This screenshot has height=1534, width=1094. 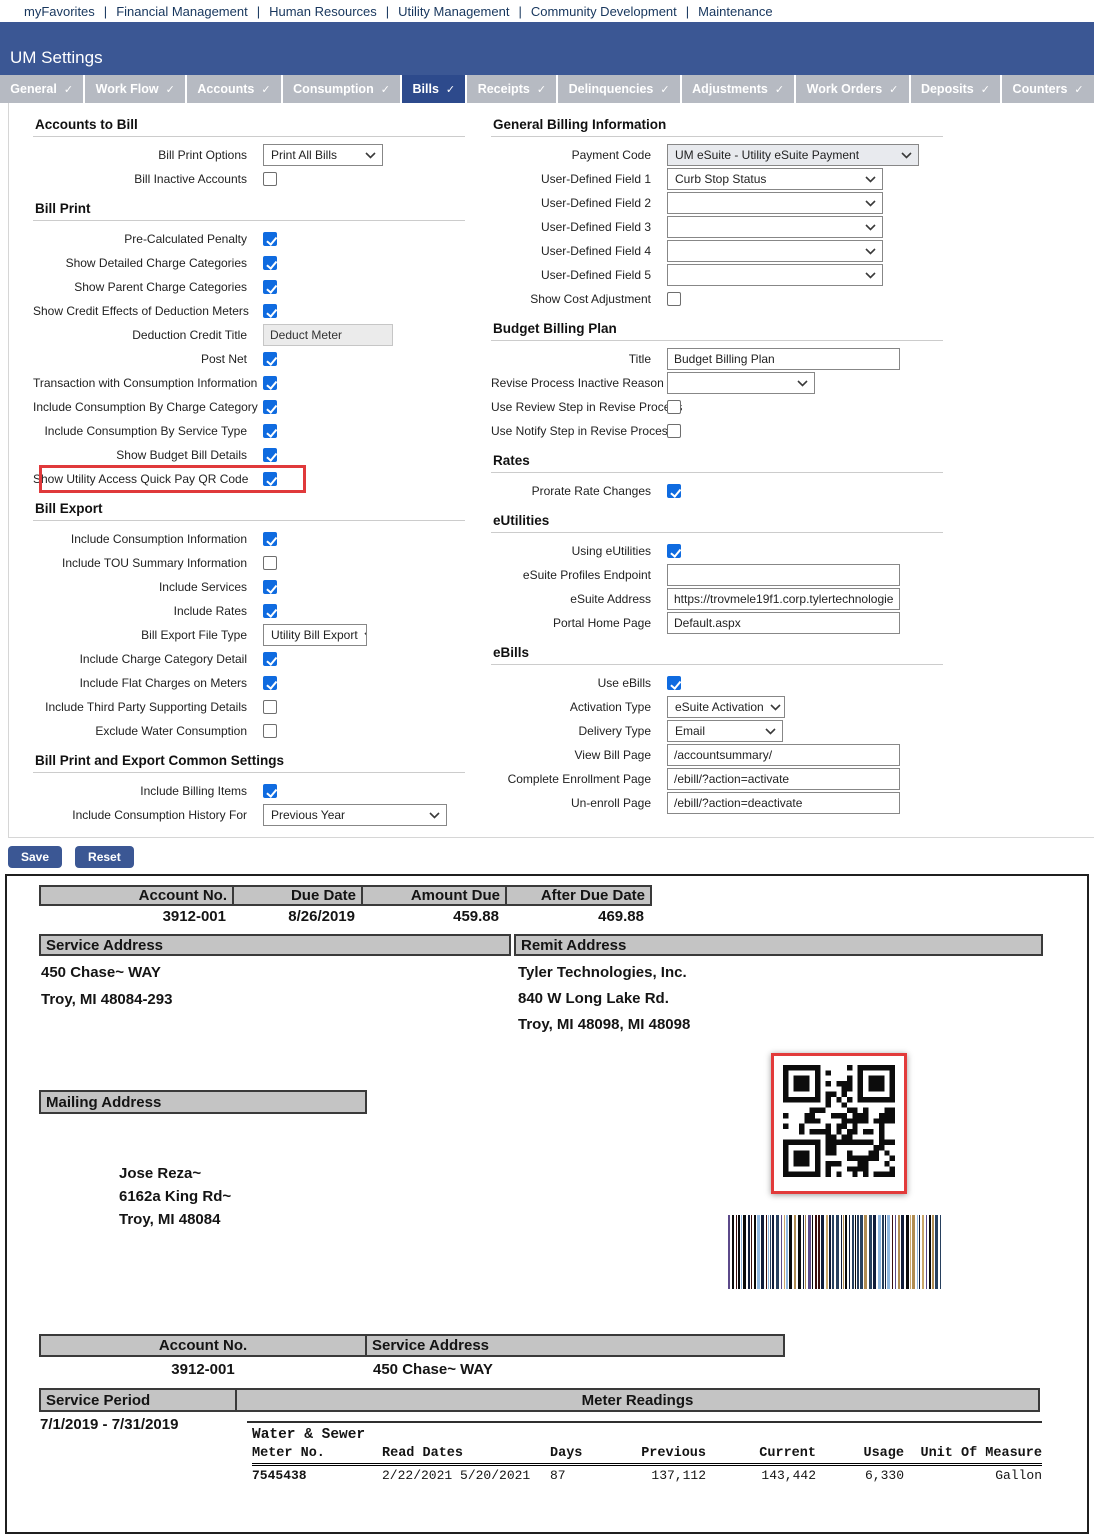 I want to click on use-review-step-checkbox, so click(x=674, y=407).